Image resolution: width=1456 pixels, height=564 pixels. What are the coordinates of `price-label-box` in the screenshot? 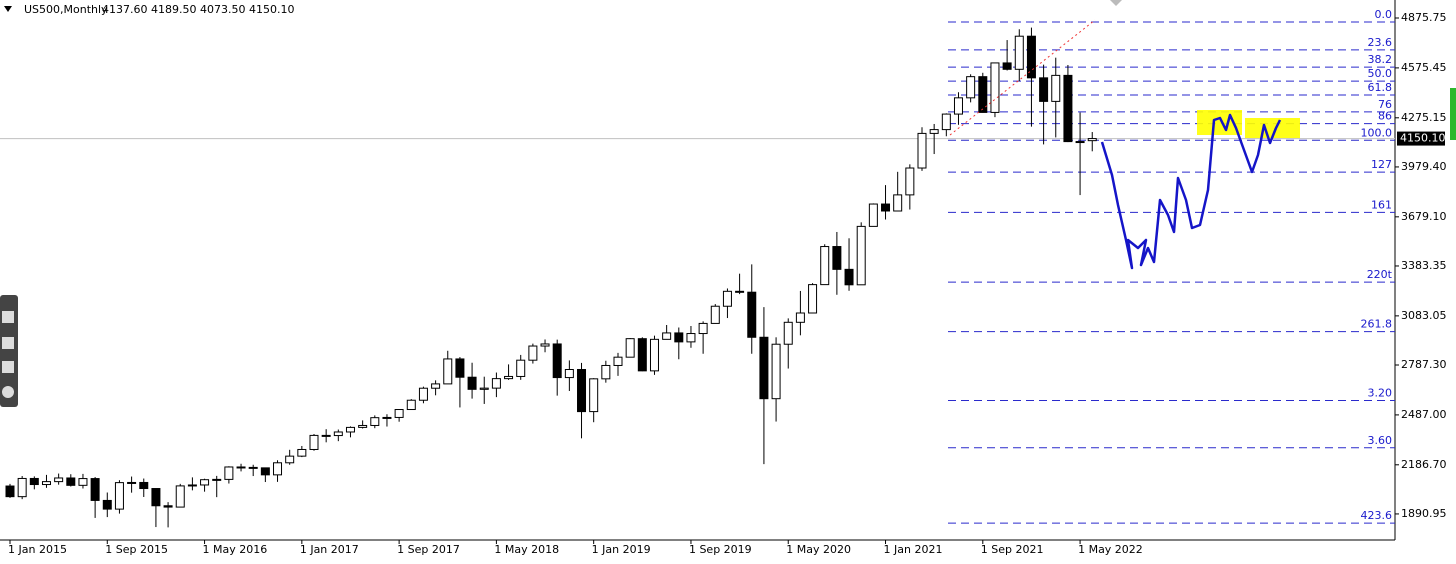 It's located at (1421, 138).